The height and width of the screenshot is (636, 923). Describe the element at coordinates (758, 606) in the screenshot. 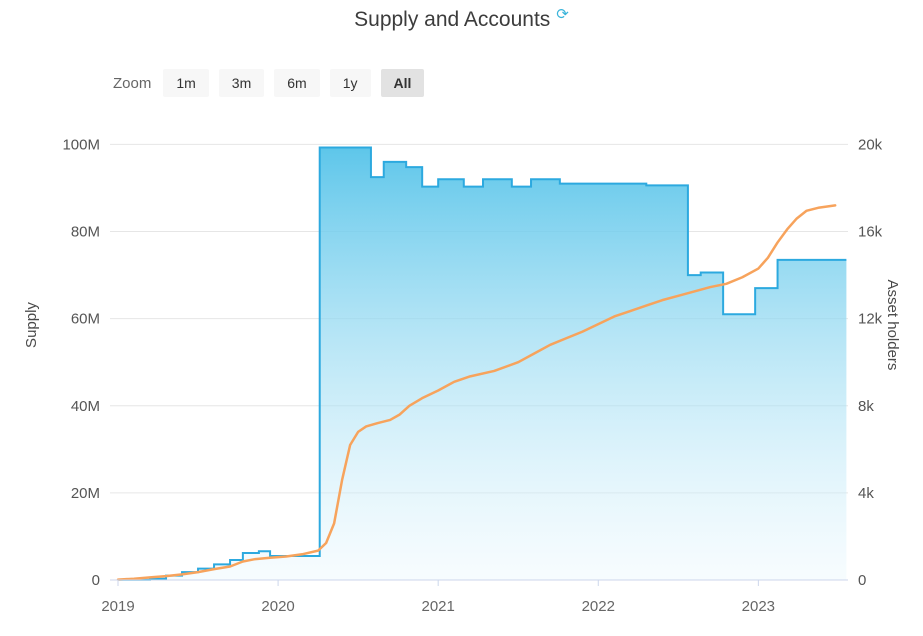

I see `x-axis-tick-label: 2023` at that location.